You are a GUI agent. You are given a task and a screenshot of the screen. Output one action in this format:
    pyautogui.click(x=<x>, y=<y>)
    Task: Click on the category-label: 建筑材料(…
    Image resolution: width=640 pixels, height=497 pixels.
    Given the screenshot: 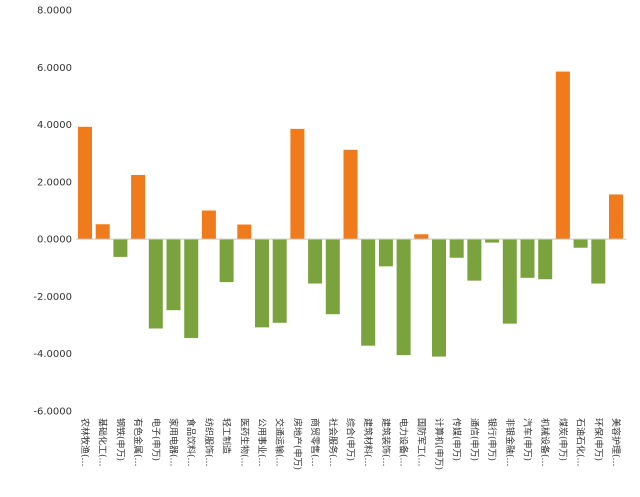 What is the action you would take?
    pyautogui.click(x=368, y=442)
    